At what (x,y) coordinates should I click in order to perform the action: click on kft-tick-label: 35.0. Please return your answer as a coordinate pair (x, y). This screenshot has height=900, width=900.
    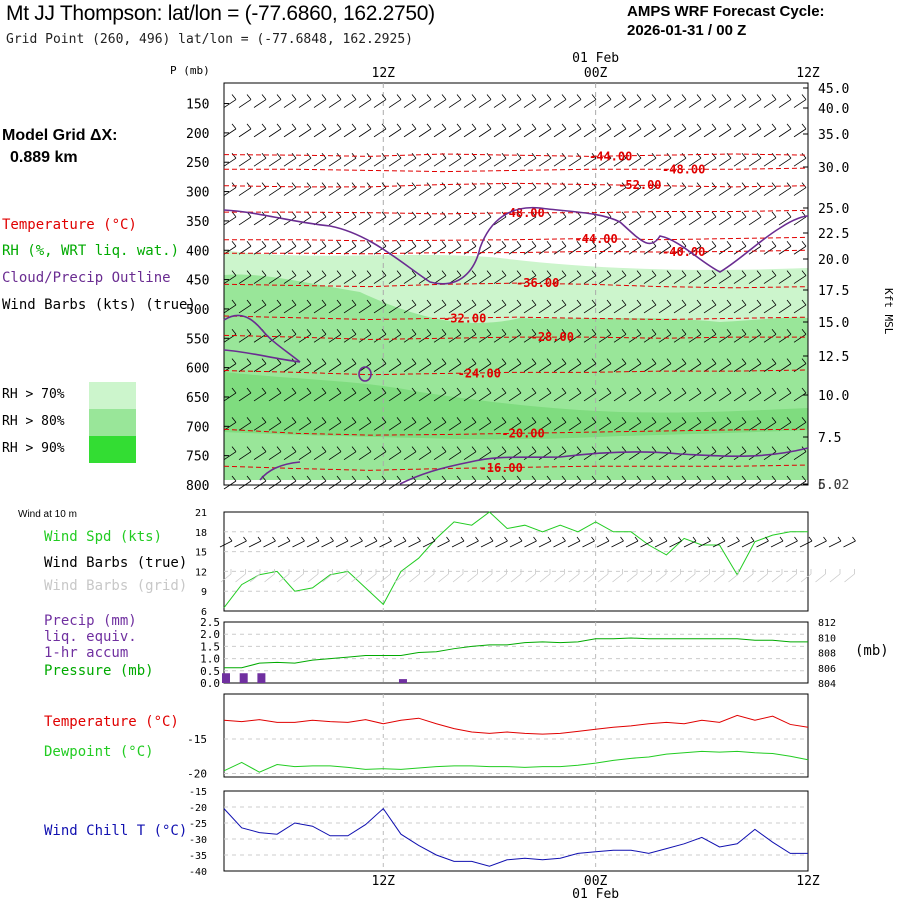
    Looking at the image, I should click on (833, 135).